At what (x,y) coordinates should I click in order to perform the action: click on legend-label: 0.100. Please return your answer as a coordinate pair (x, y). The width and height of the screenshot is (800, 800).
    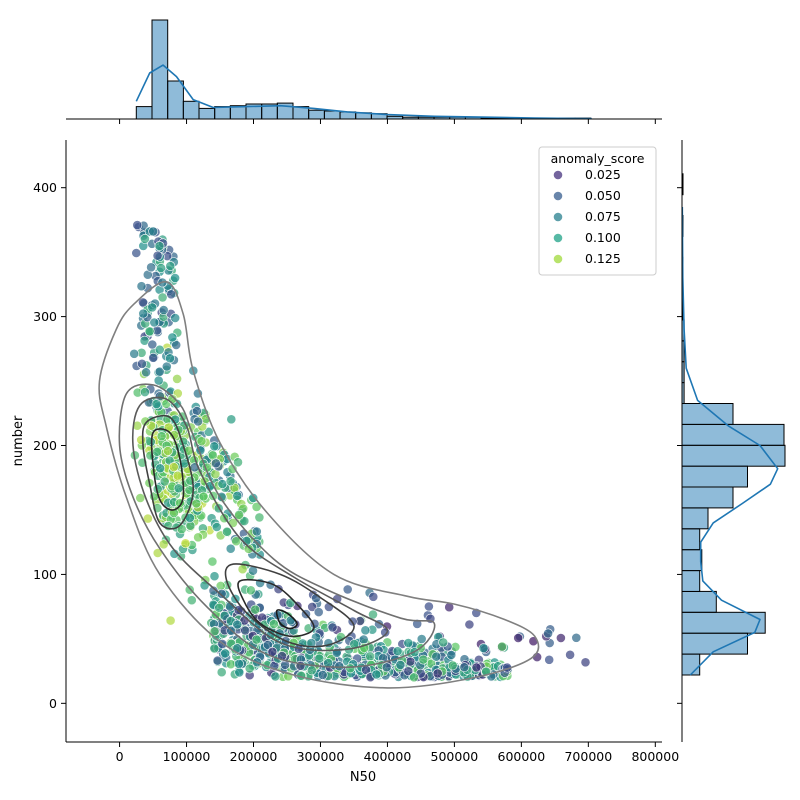
    Looking at the image, I should click on (603, 237).